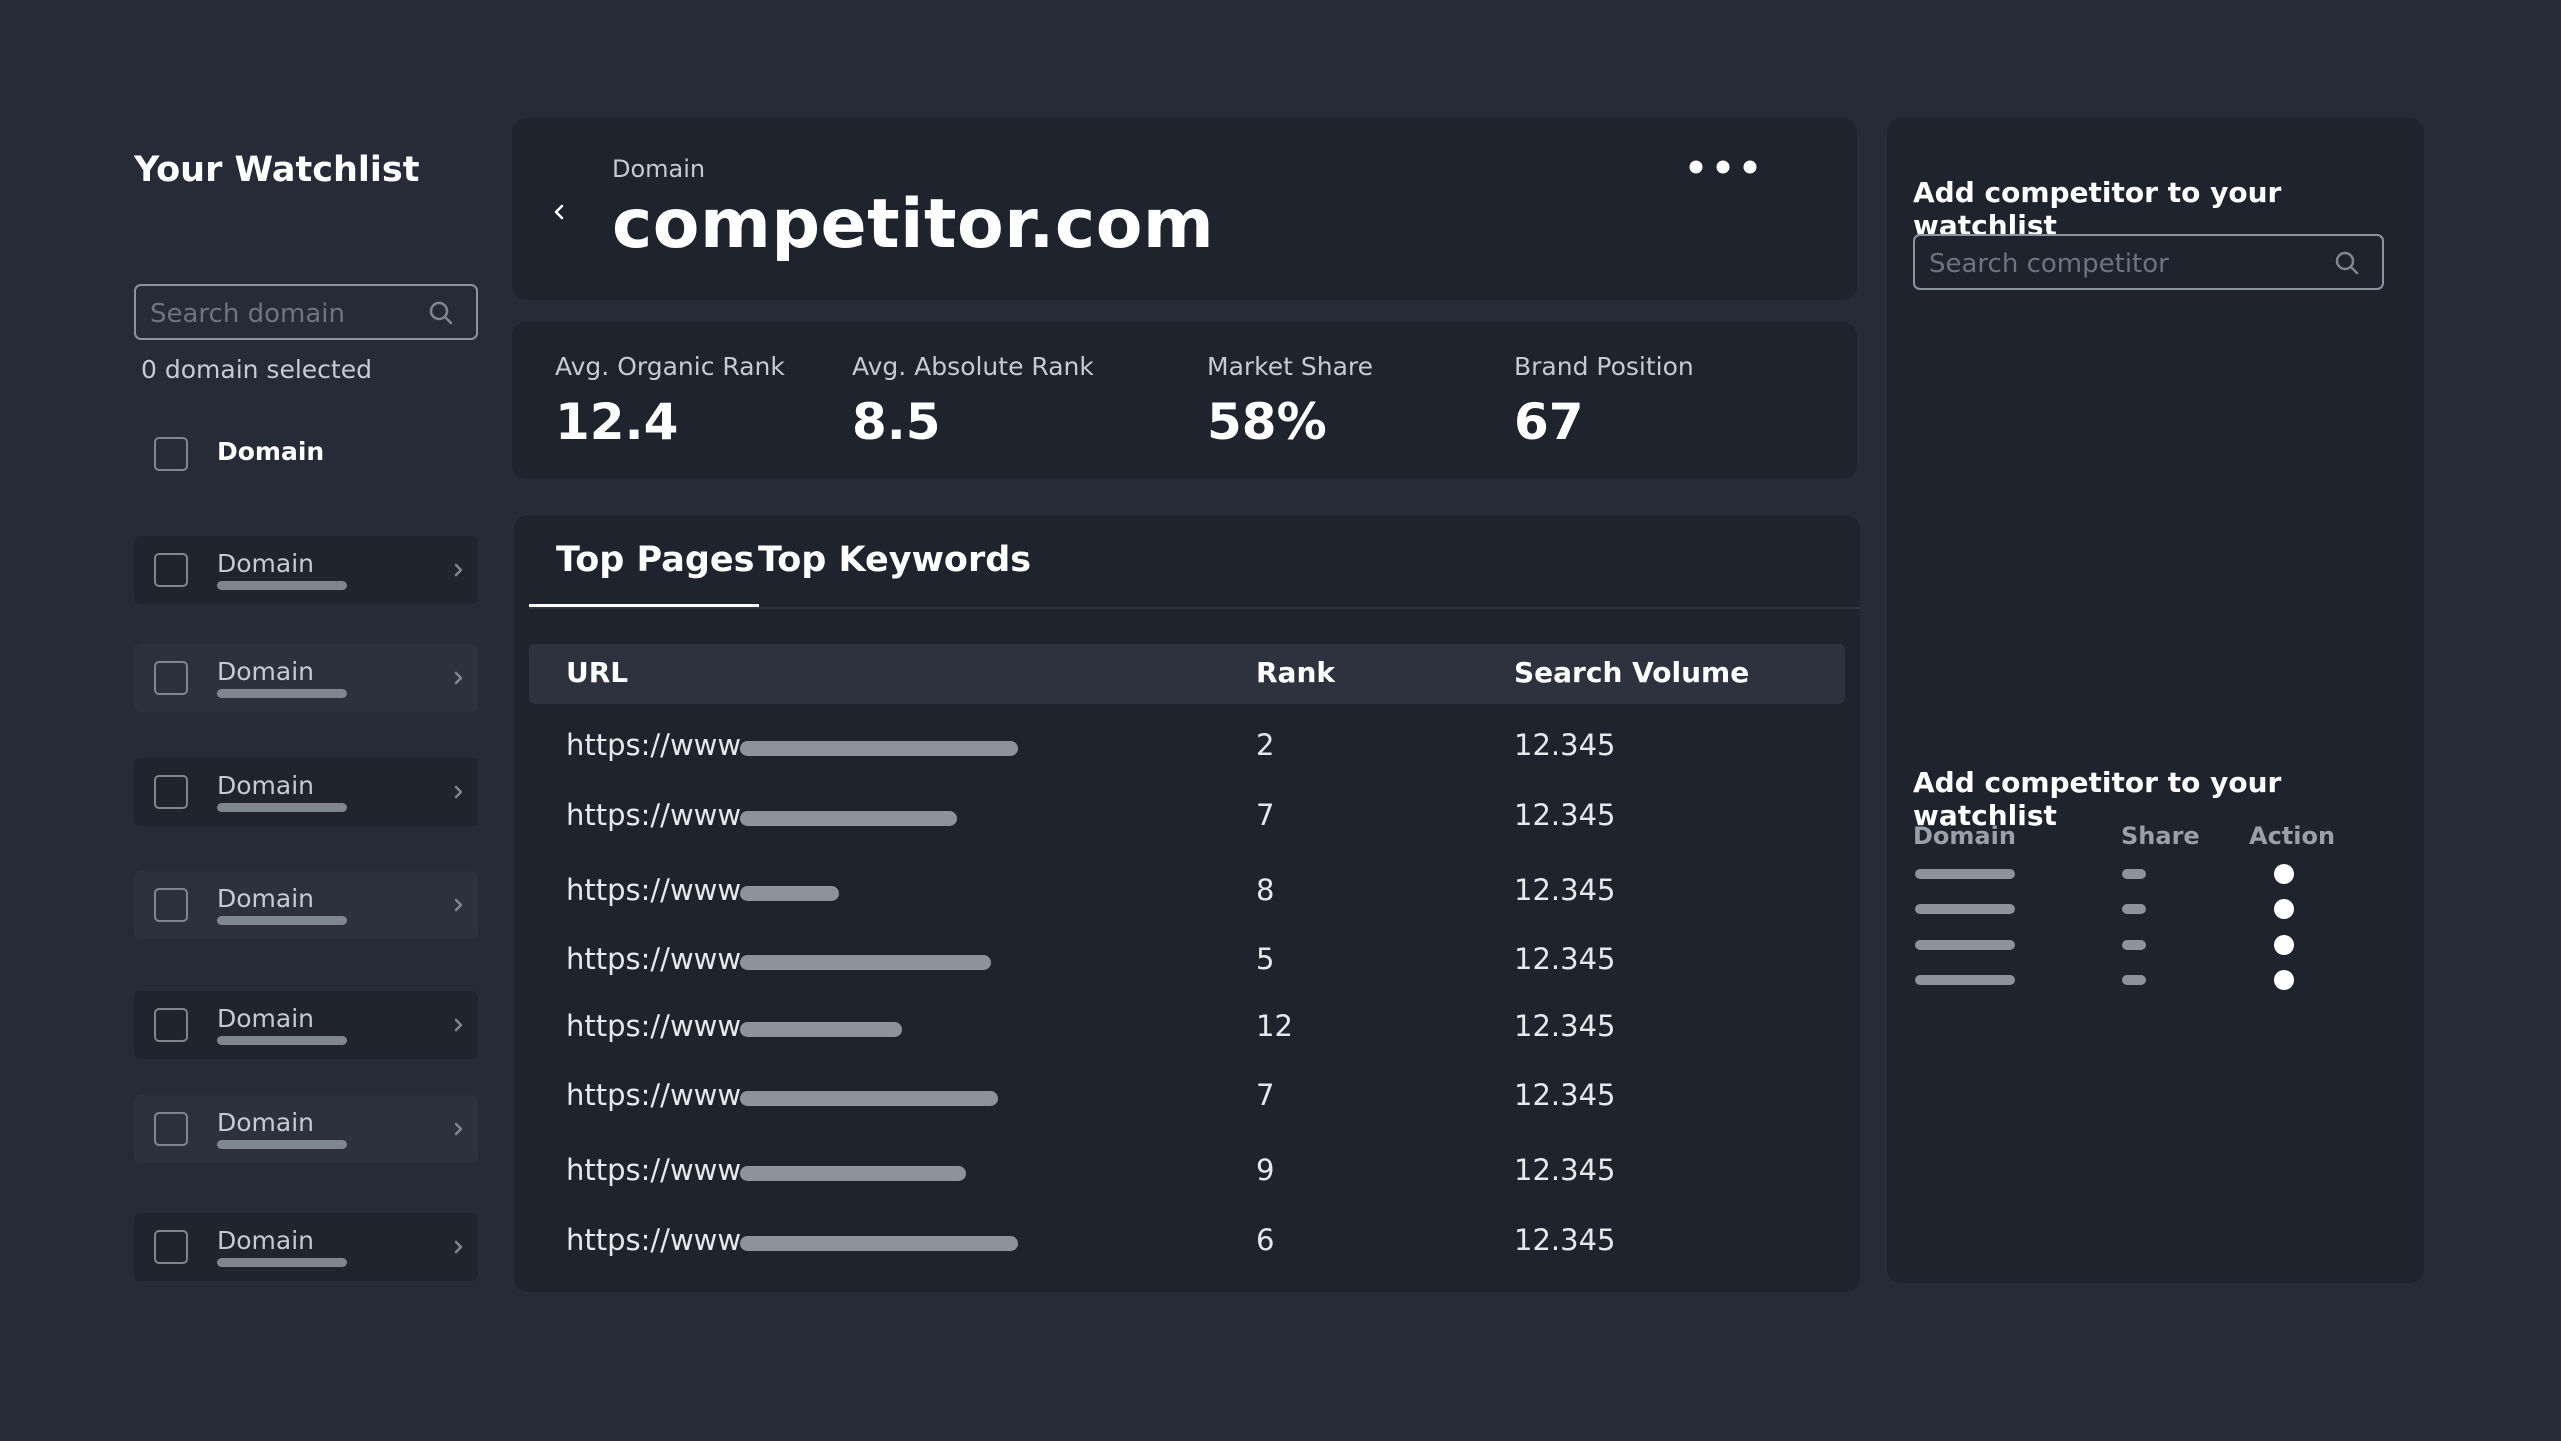 The width and height of the screenshot is (2561, 1441). What do you see at coordinates (895, 560) in the screenshot?
I see `tab-top-keywords: Top Keywords` at bounding box center [895, 560].